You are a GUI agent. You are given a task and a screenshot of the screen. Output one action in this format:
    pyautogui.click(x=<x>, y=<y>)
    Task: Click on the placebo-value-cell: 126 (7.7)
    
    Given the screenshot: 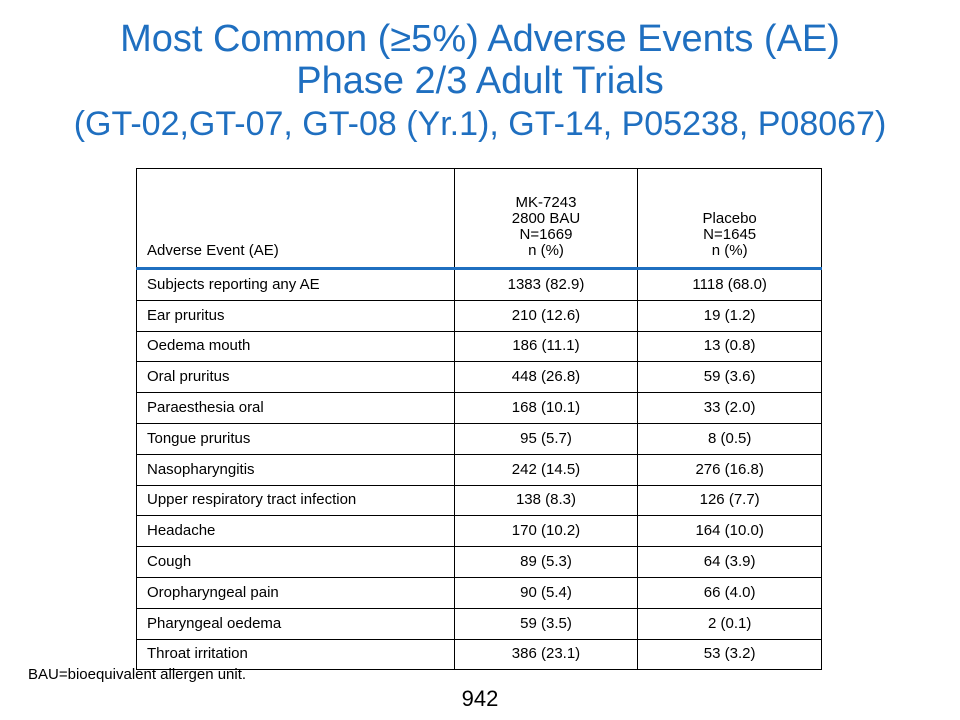 What is the action you would take?
    pyautogui.click(x=729, y=500)
    